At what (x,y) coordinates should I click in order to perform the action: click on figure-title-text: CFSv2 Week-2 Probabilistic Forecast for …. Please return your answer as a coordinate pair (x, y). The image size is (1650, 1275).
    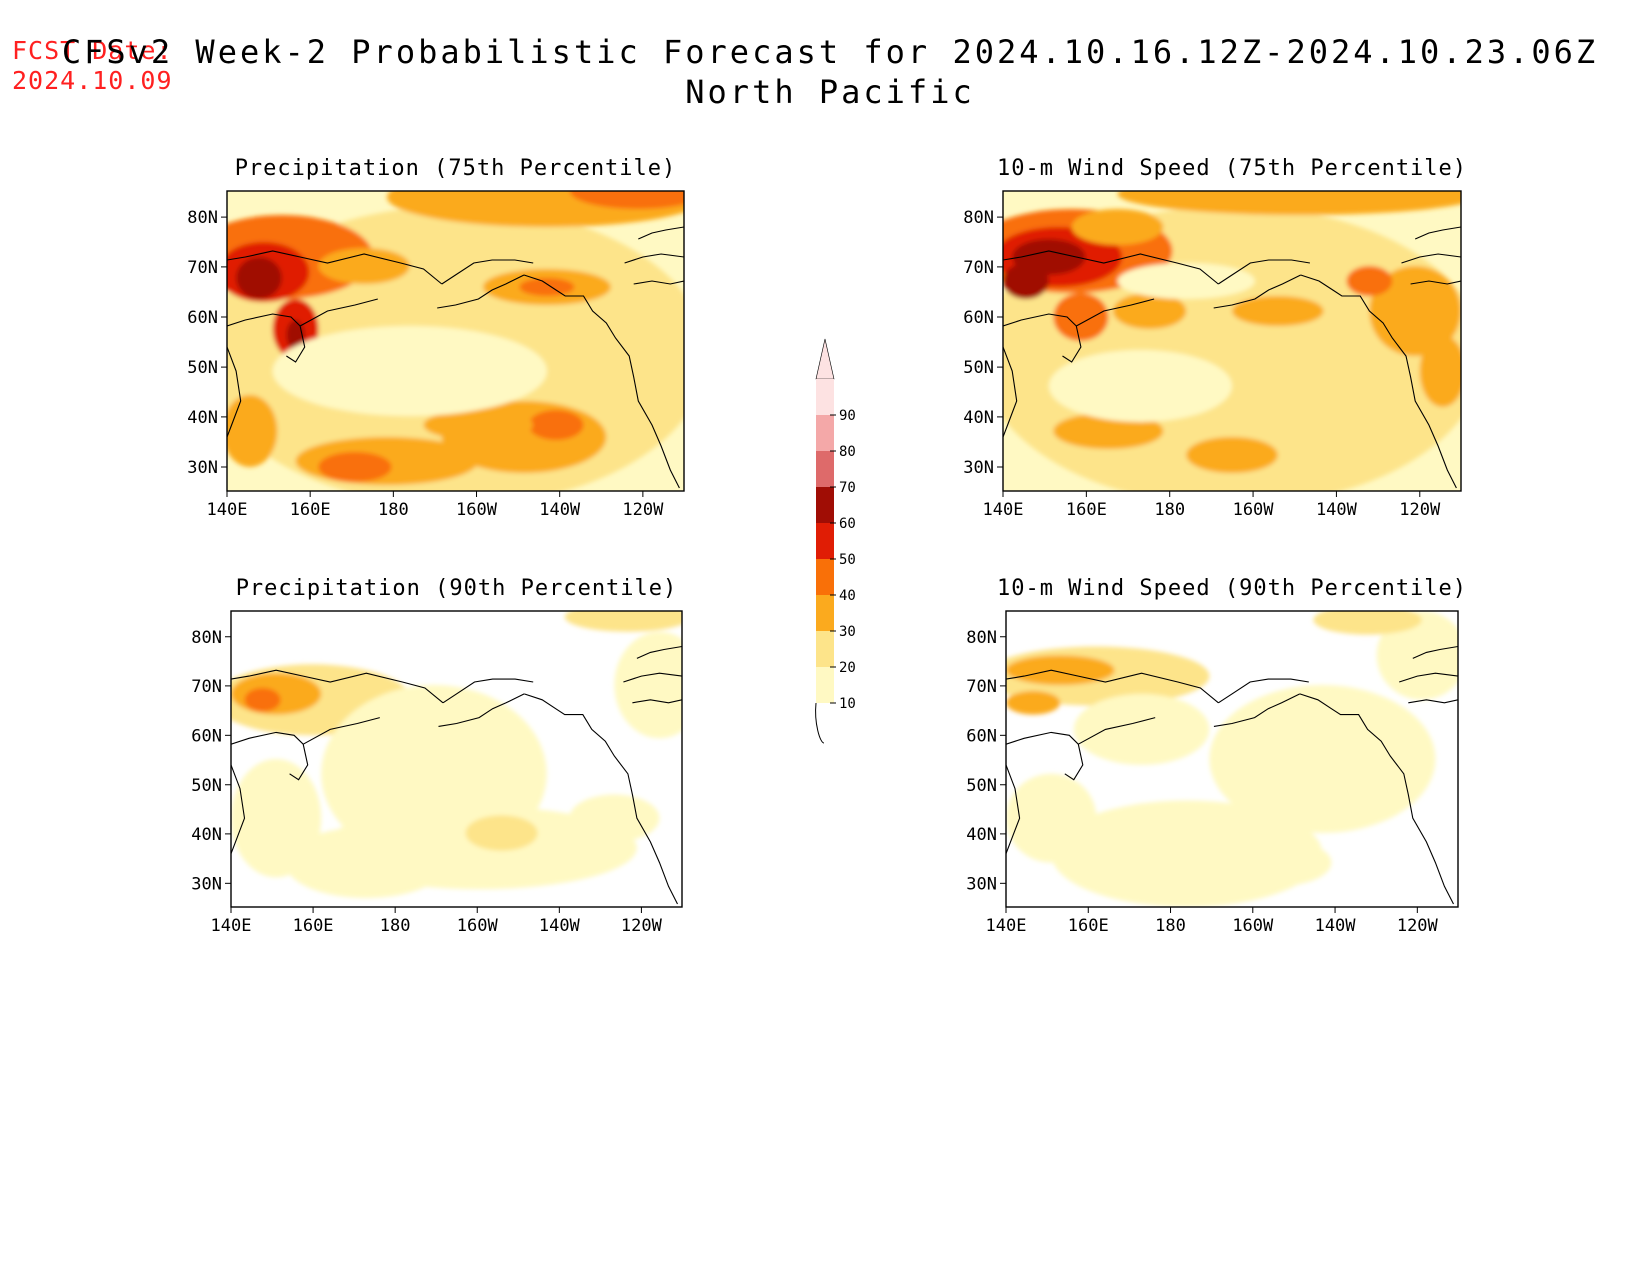
    Looking at the image, I should click on (830, 52).